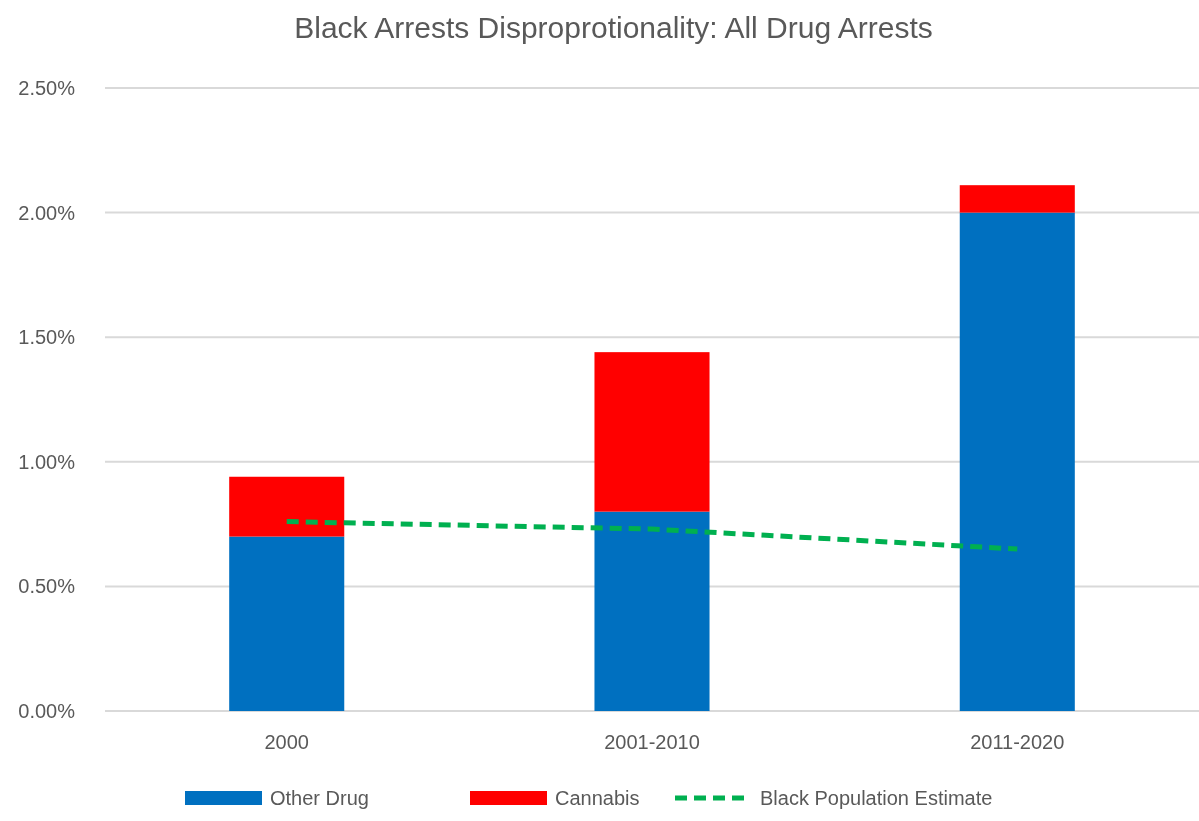 The width and height of the screenshot is (1199, 821). I want to click on x-tick-label: 2001-2010, so click(652, 742).